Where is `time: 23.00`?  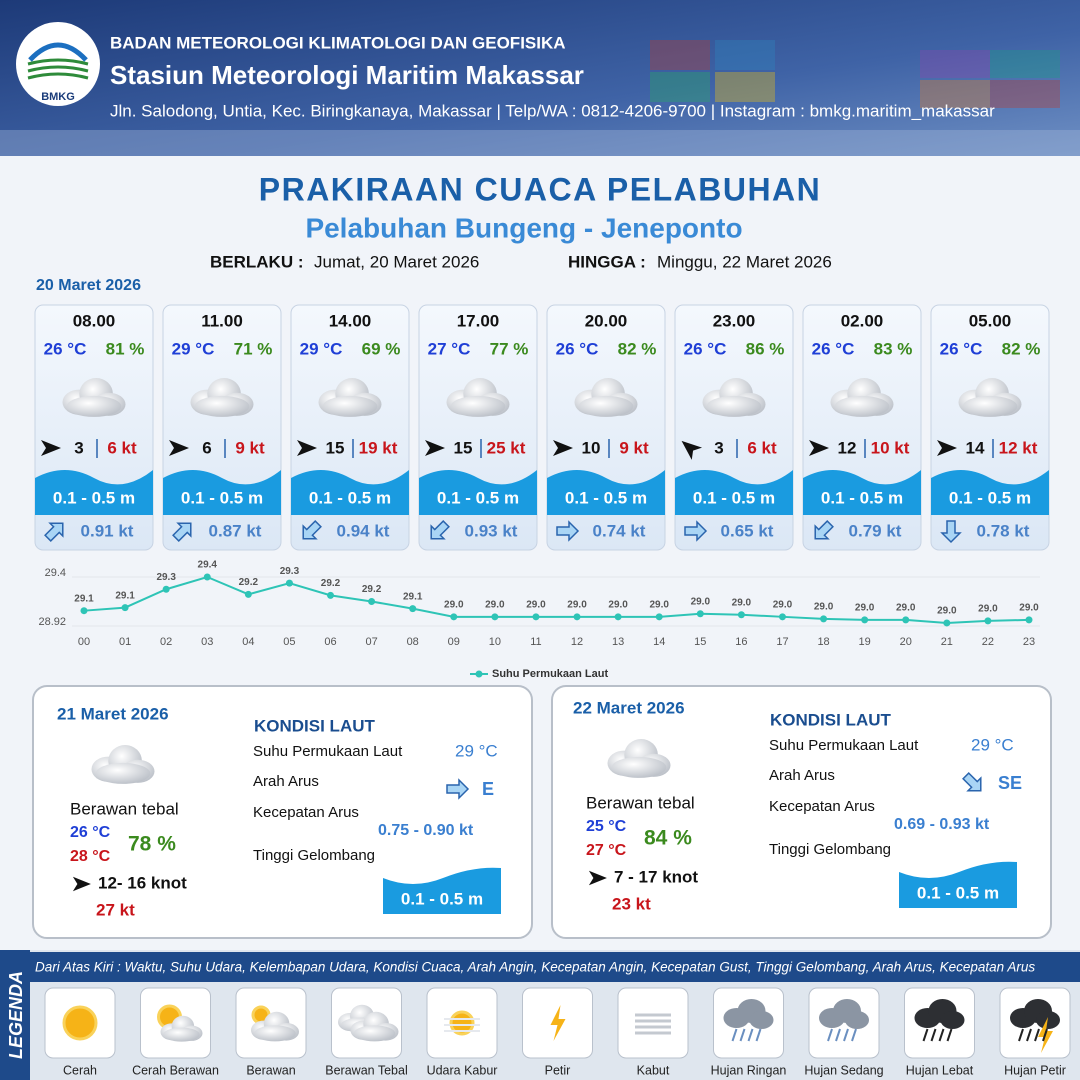
time: 23.00 is located at coordinates (734, 320).